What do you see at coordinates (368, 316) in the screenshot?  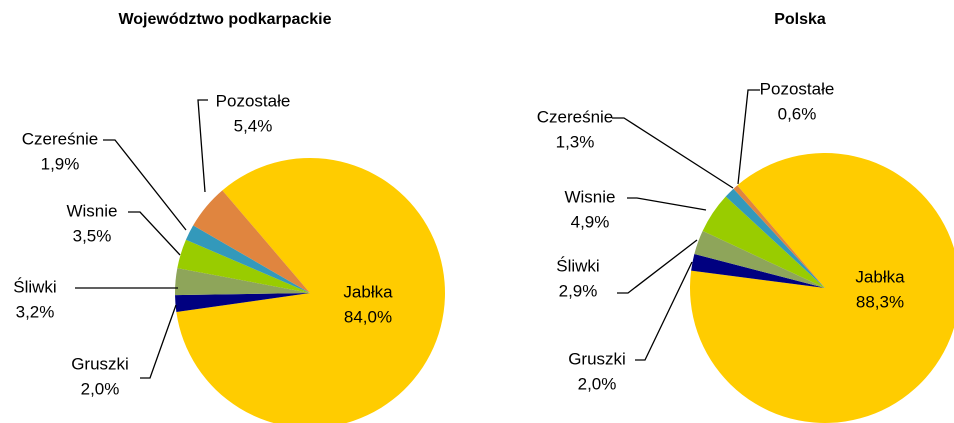 I see `slice-value: 84,0%` at bounding box center [368, 316].